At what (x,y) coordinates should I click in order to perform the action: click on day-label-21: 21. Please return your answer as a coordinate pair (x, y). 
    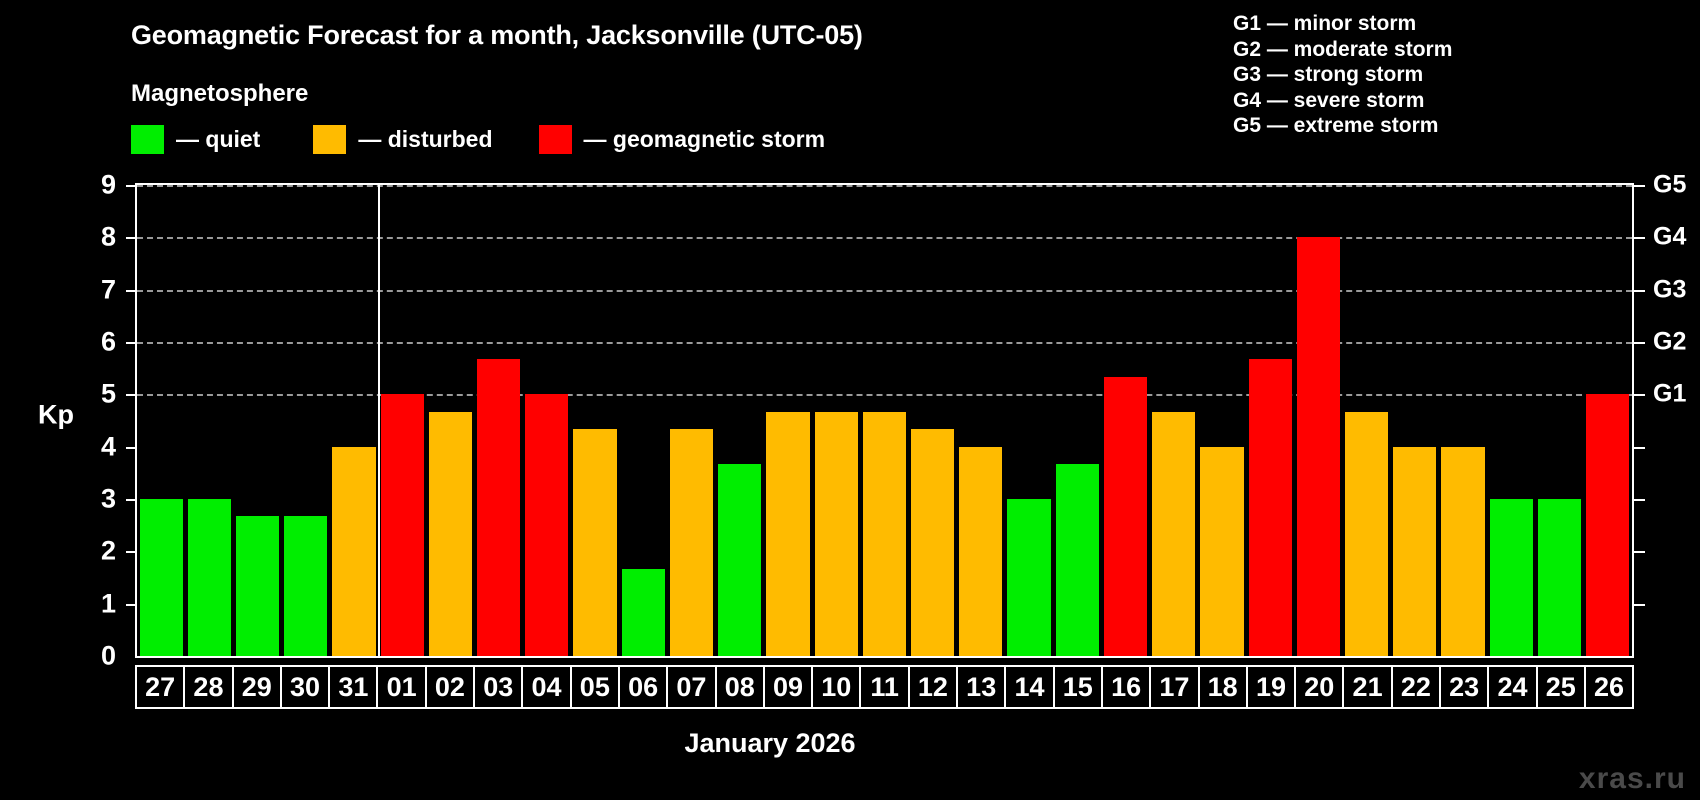
    Looking at the image, I should click on (1368, 687).